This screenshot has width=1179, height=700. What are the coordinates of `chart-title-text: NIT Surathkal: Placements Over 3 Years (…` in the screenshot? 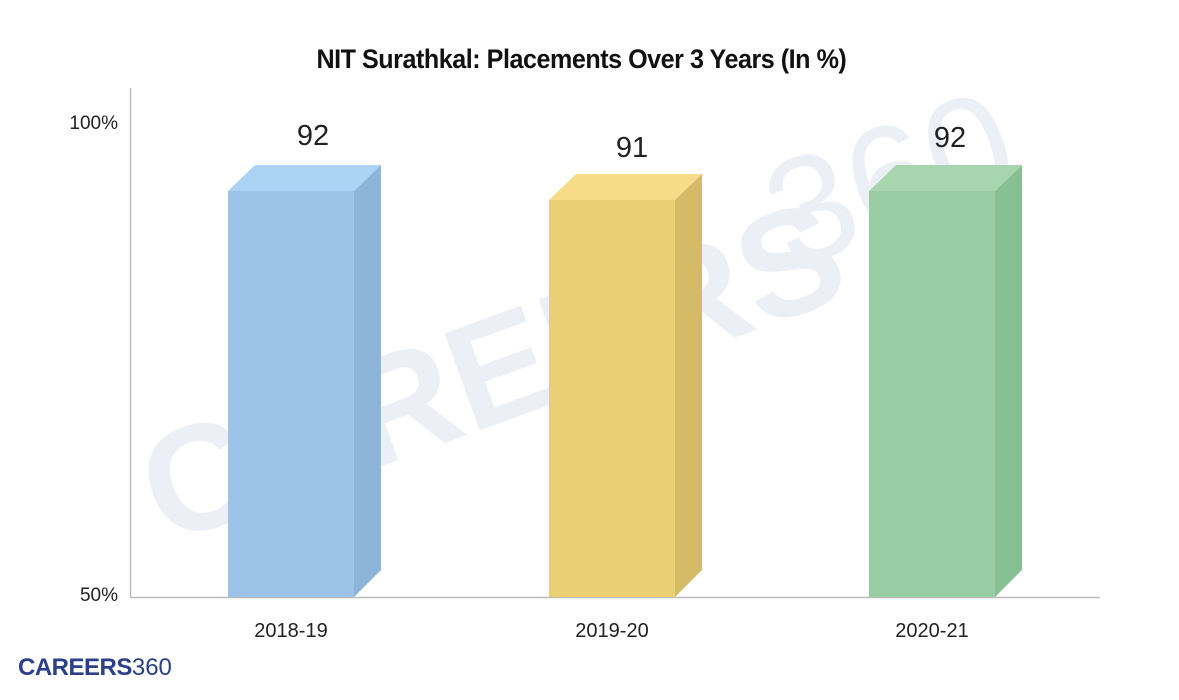 It's located at (581, 59).